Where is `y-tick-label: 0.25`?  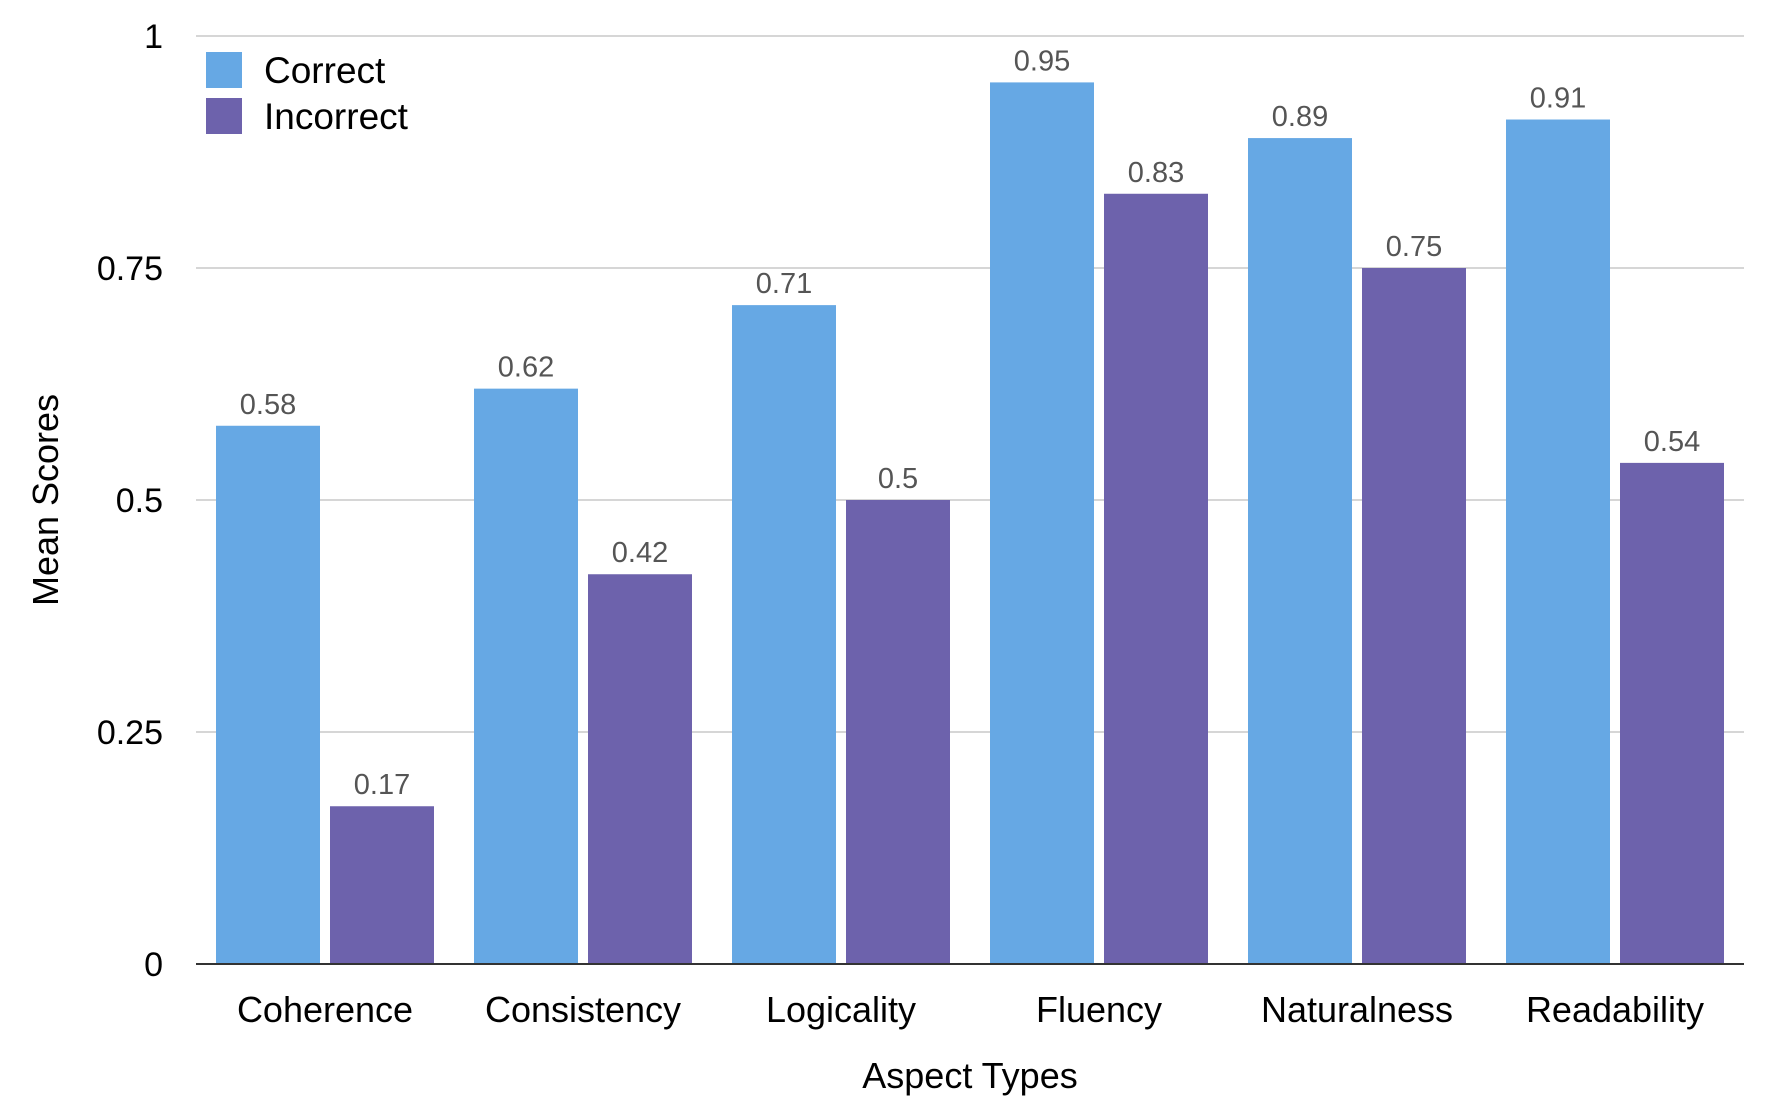
y-tick-label: 0.25 is located at coordinates (130, 733).